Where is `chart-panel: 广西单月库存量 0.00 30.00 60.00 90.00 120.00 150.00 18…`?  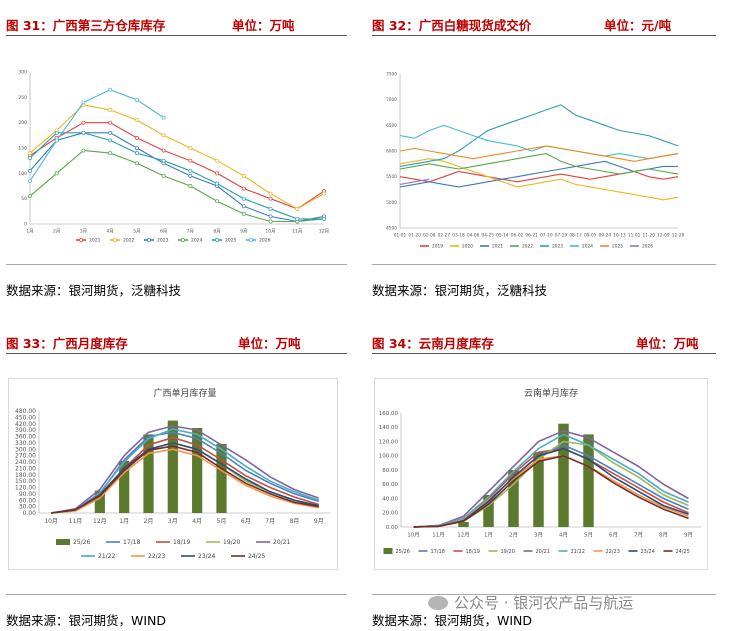
chart-panel: 广西单月库存量 0.00 30.00 60.00 90.00 120.00 150.00 18… is located at coordinates (173, 474).